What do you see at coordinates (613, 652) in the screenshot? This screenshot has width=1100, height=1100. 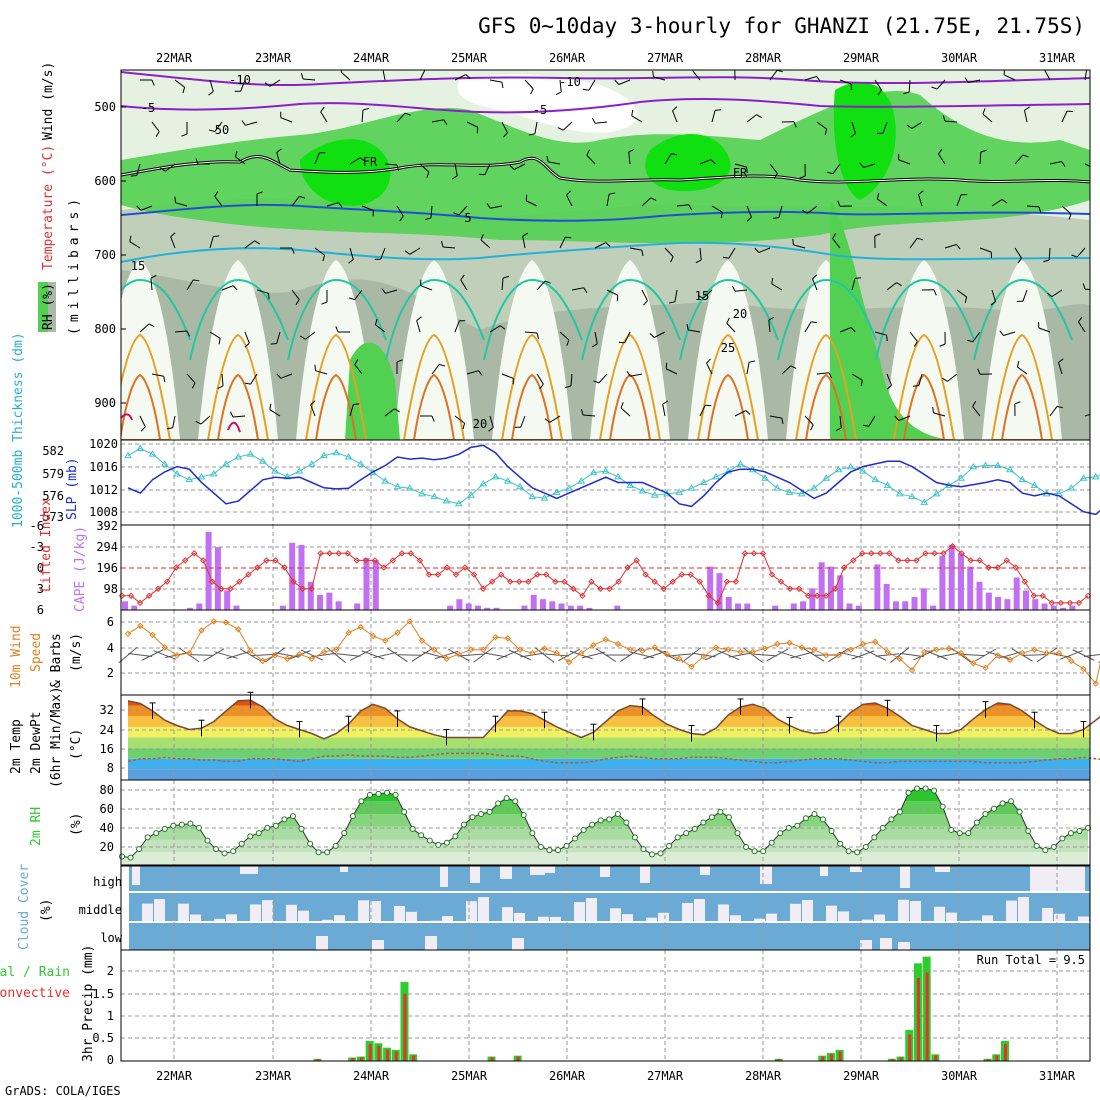 I see `wind-speed-line` at bounding box center [613, 652].